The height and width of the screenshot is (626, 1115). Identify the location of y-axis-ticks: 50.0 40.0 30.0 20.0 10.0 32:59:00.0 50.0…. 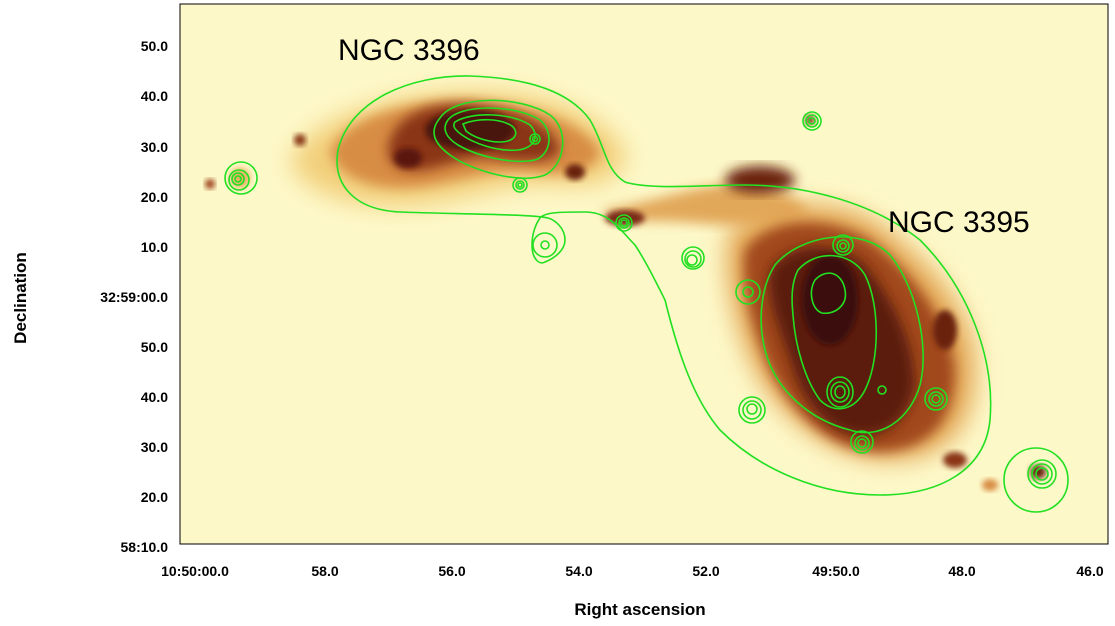
(134, 296).